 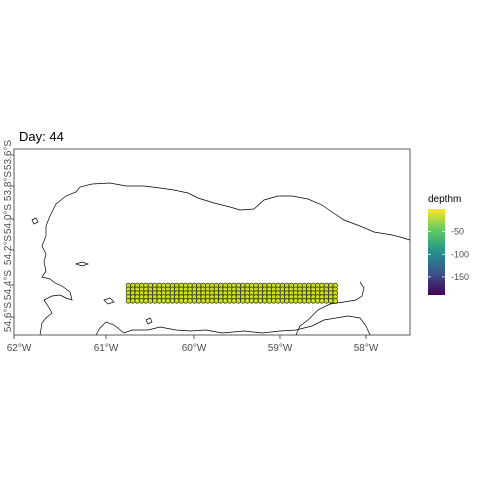 What do you see at coordinates (231, 293) in the screenshot?
I see `data-points` at bounding box center [231, 293].